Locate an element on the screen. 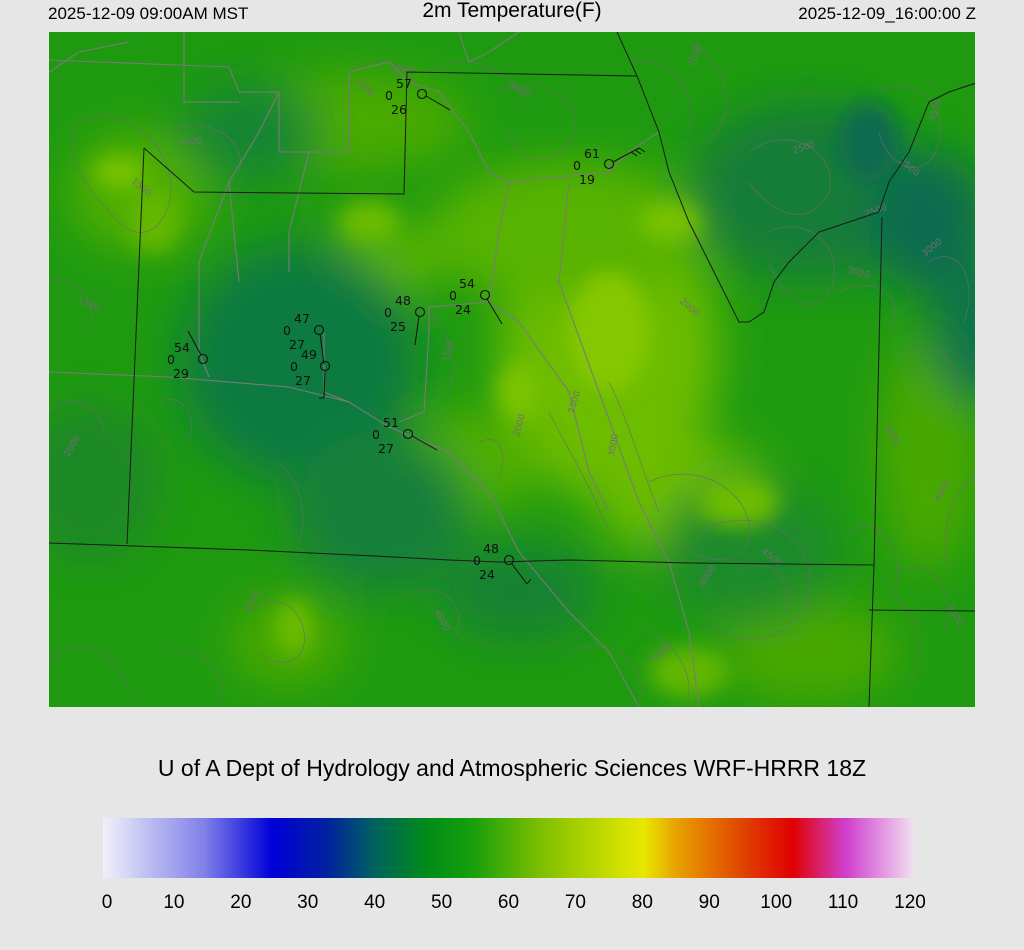 This screenshot has width=1024, height=950. colorbar-tick-label: 80 is located at coordinates (642, 902).